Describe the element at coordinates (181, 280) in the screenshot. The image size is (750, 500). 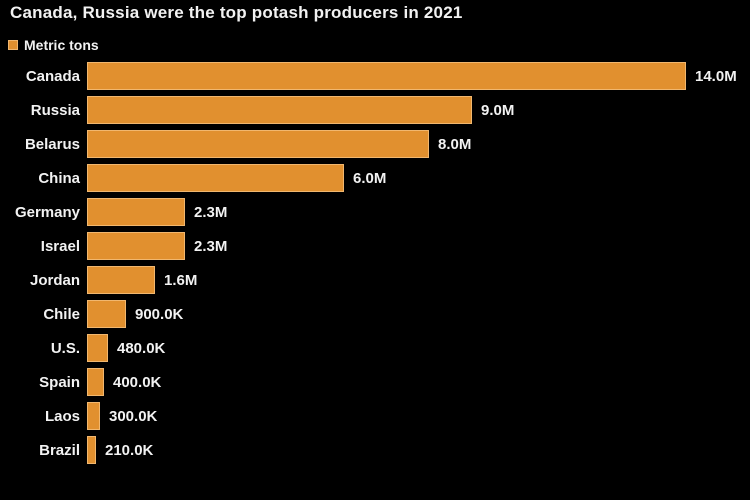
I see `value-label: 1.6M` at that location.